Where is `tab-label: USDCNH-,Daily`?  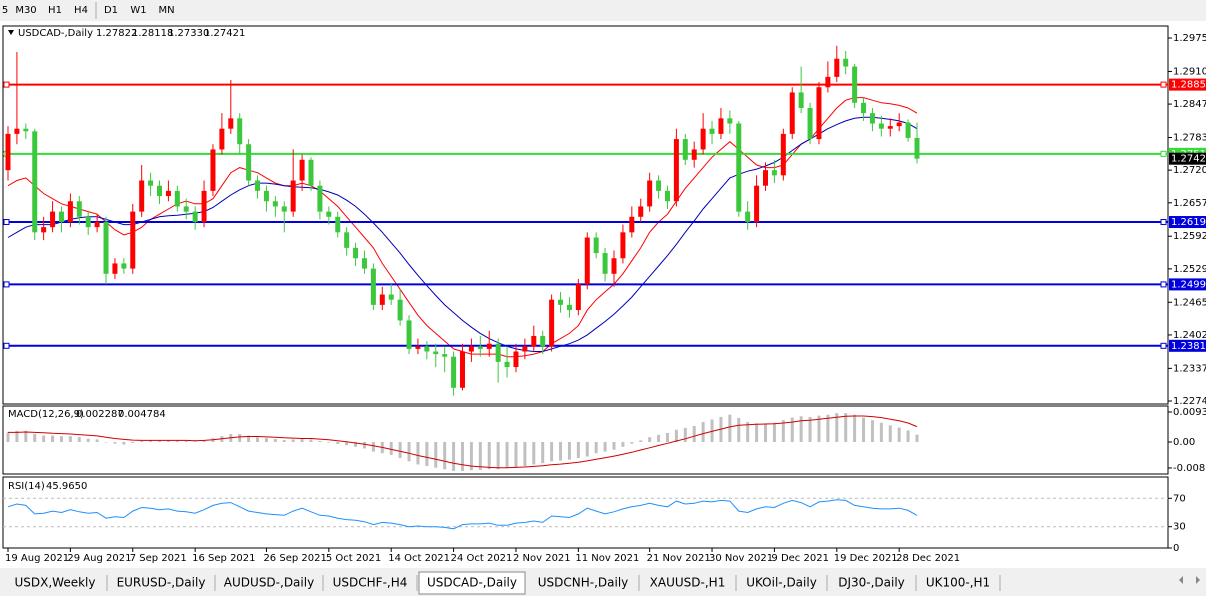
tab-label: USDCNH-,Daily is located at coordinates (583, 583).